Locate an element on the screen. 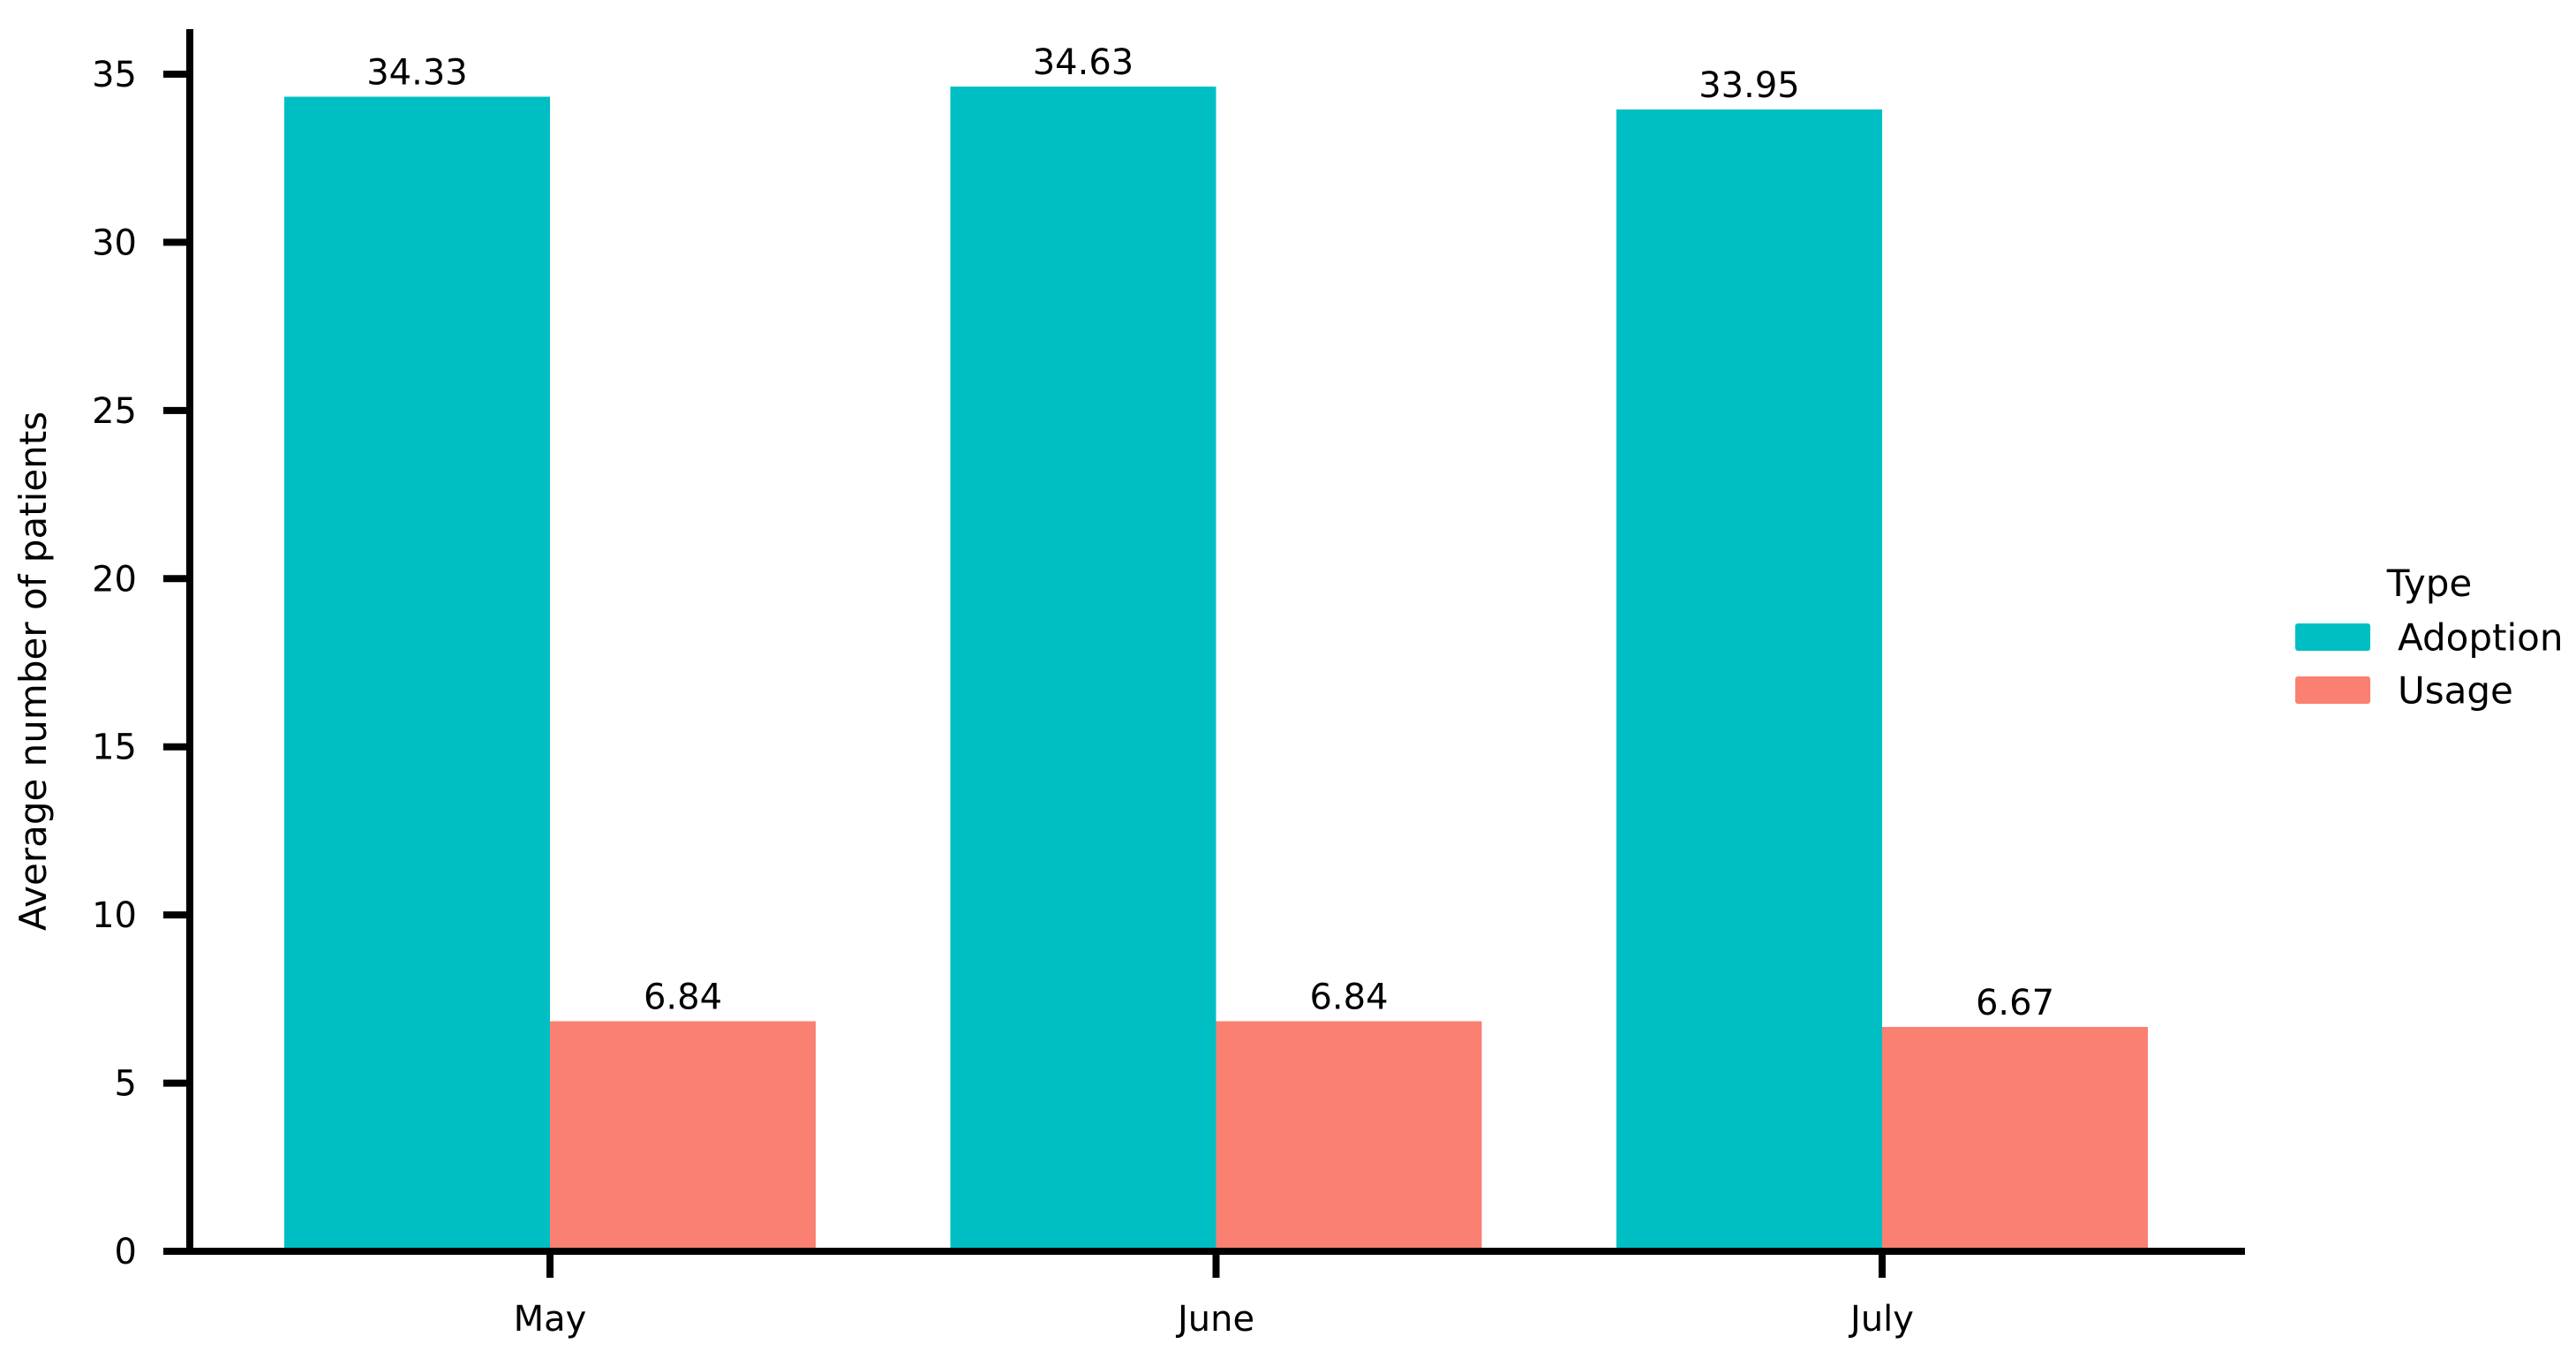  y-axis-title: Average number of patients is located at coordinates (33, 671).